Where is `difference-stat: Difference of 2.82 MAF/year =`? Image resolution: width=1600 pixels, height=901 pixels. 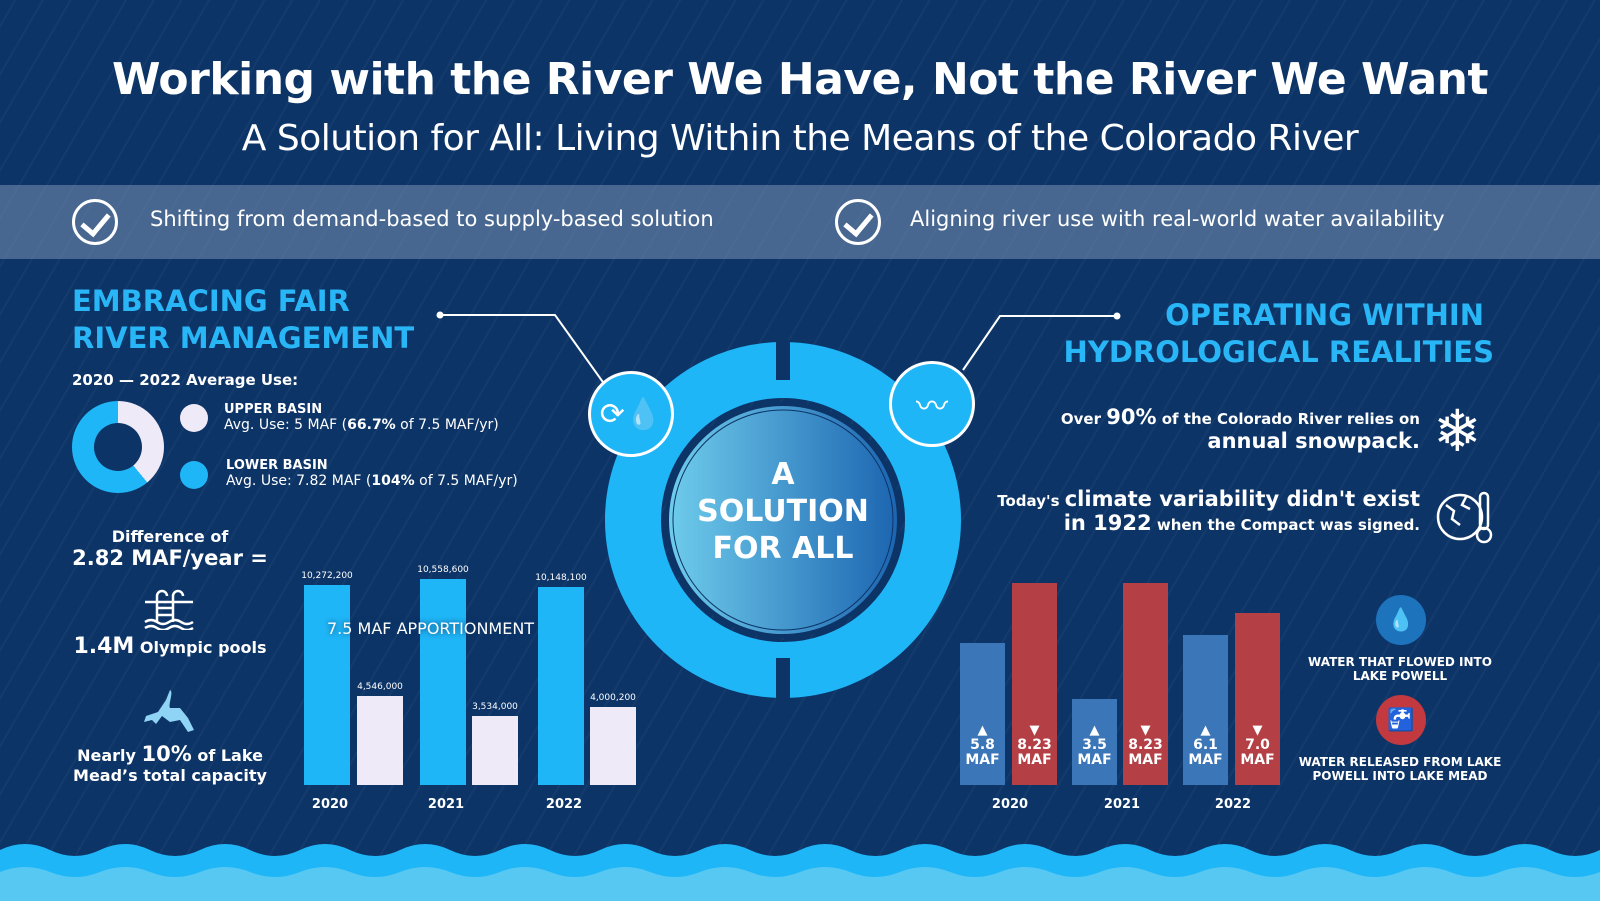
difference-stat: Difference of 2.82 MAF/year = is located at coordinates (170, 548).